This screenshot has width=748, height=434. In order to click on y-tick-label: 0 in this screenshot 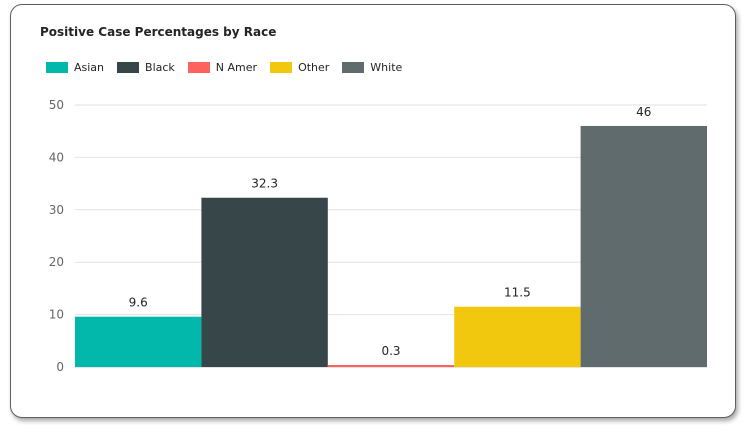, I will do `click(60, 367)`.